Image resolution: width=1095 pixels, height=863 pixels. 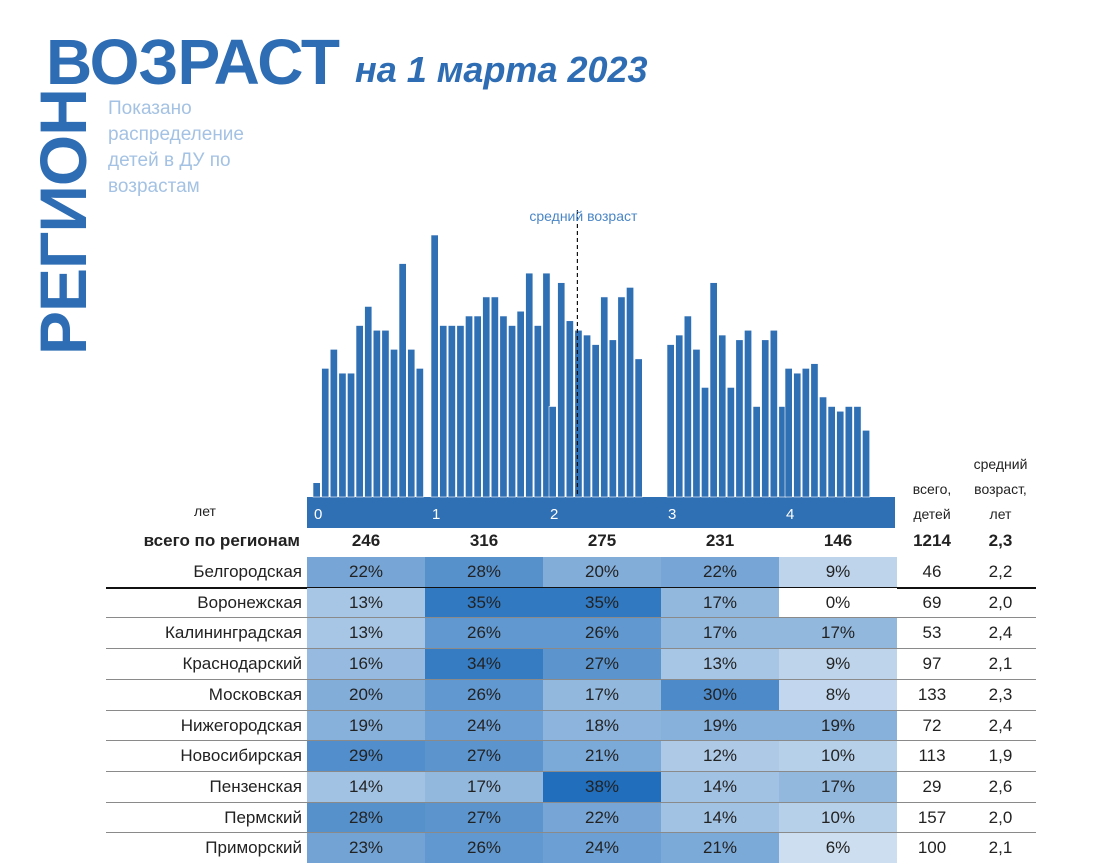 What do you see at coordinates (484, 572) in the screenshot?
I see `share-cell: 28%` at bounding box center [484, 572].